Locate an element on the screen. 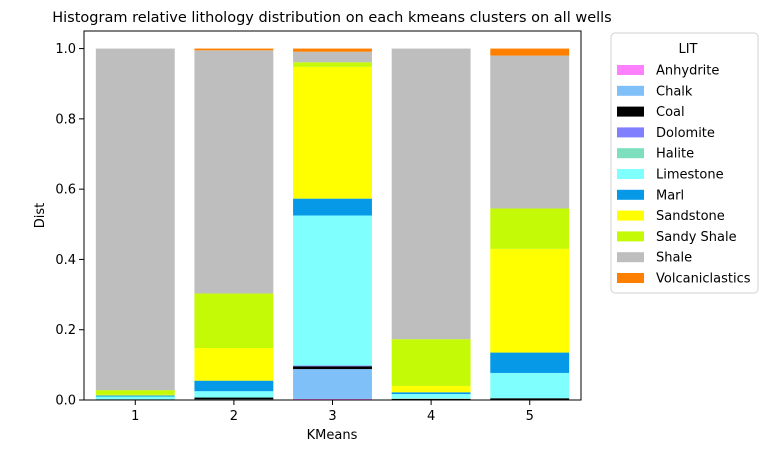 This screenshot has width=772, height=457. legend-title: LIT is located at coordinates (687, 49).